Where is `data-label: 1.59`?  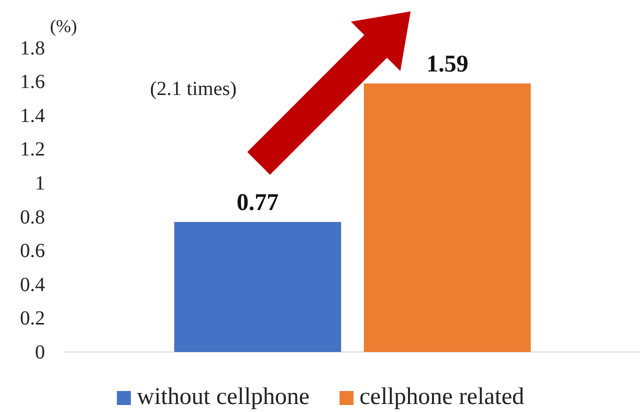 data-label: 1.59 is located at coordinates (447, 64).